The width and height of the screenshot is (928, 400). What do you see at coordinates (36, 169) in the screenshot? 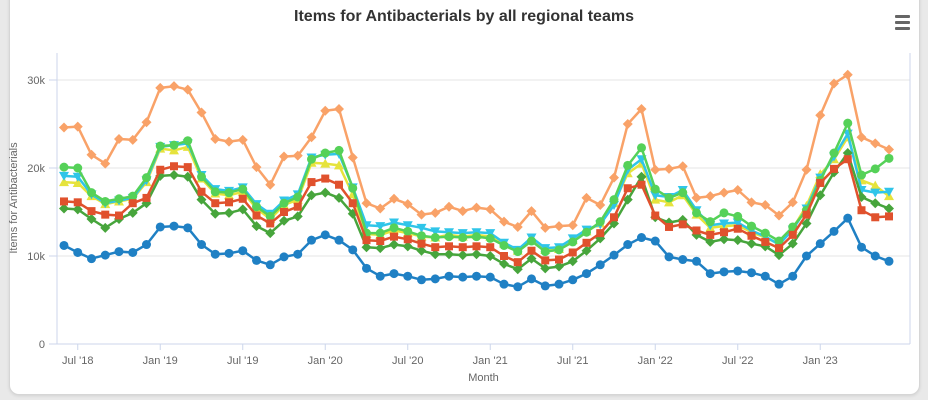
I see `y-tick-label: 20k` at bounding box center [36, 169].